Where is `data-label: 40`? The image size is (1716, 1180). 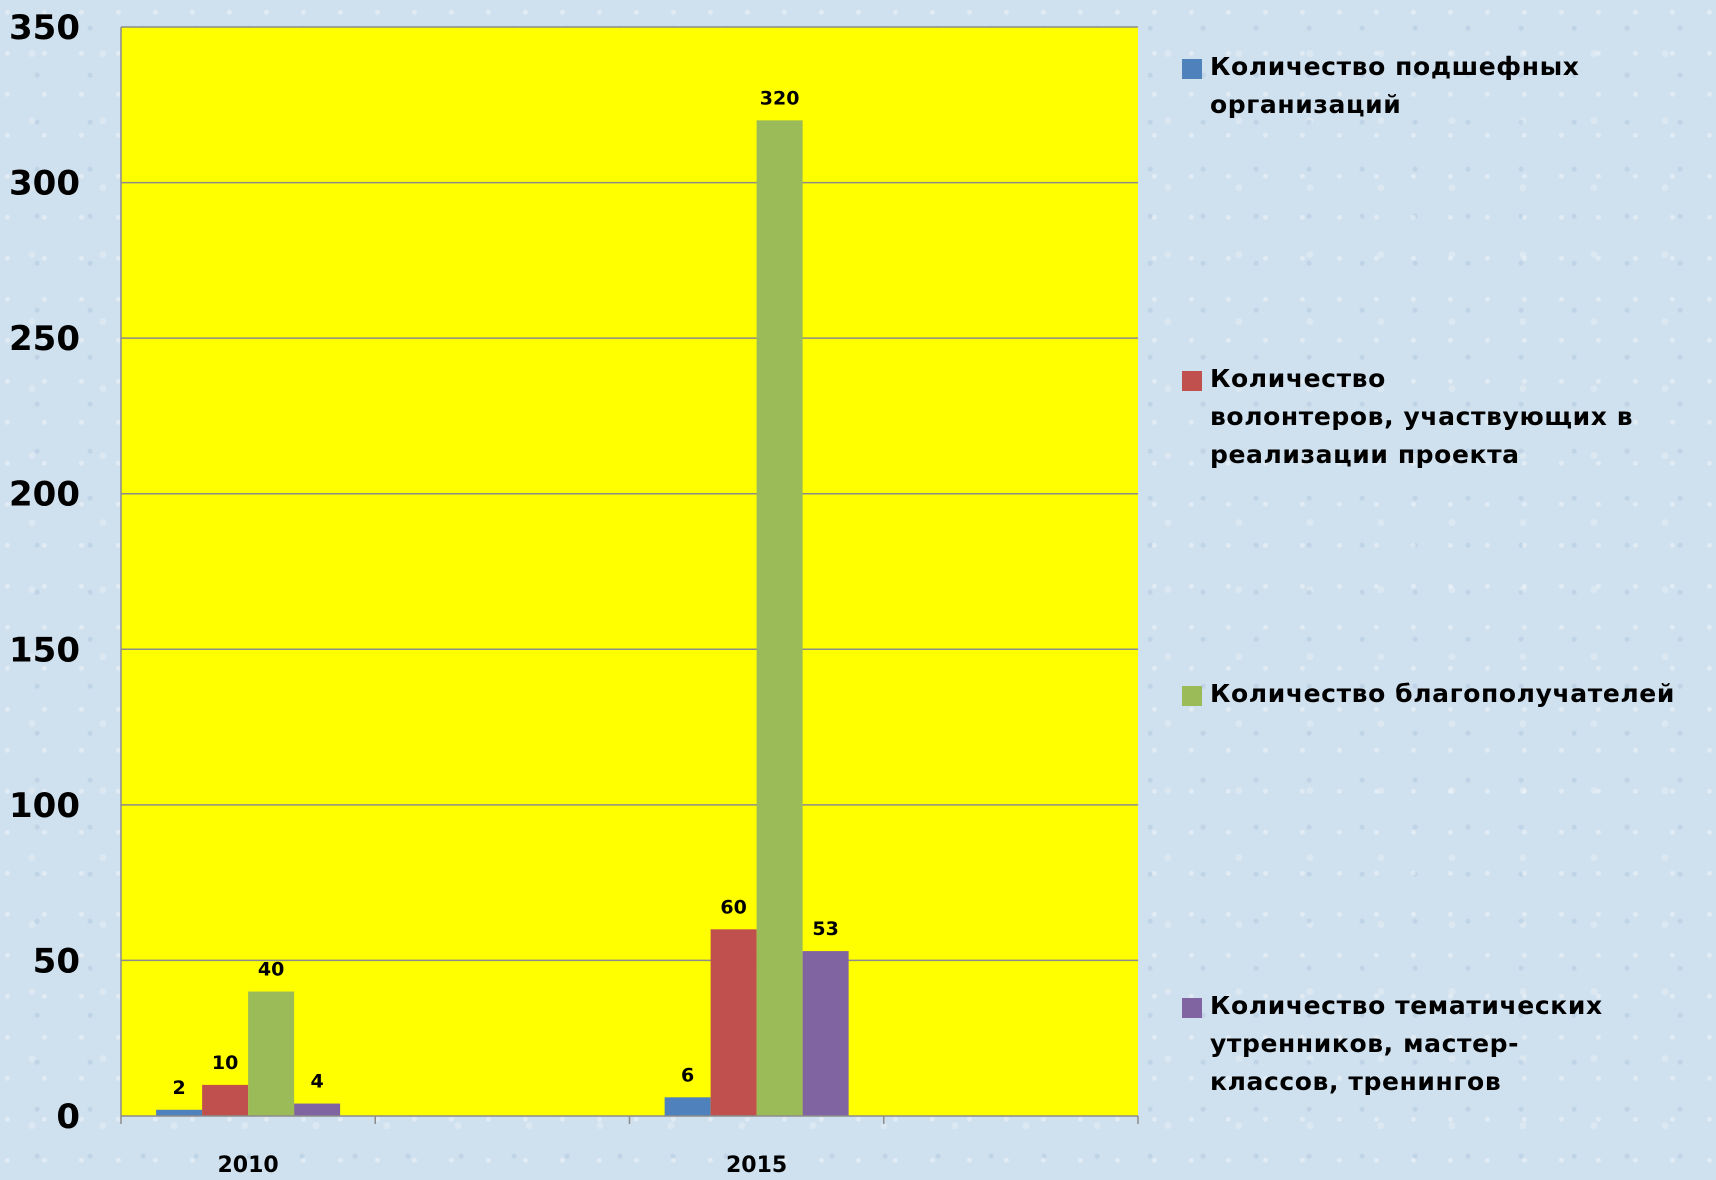 data-label: 40 is located at coordinates (271, 970).